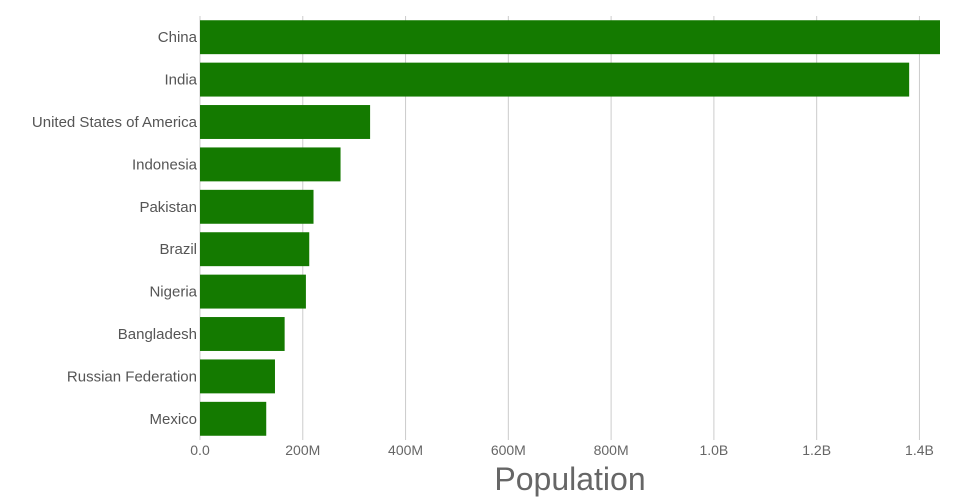 This screenshot has width=960, height=500. Describe the element at coordinates (919, 450) in the screenshot. I see `x-tick-label: 1.4B` at that location.